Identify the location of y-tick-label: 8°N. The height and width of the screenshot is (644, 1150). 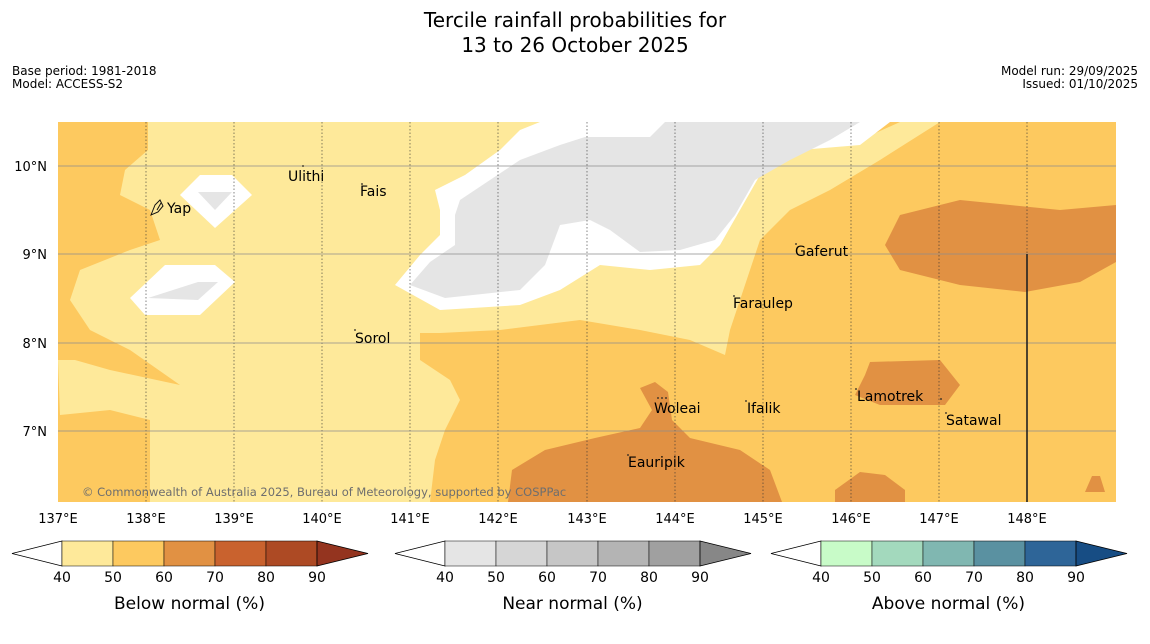
(35, 344).